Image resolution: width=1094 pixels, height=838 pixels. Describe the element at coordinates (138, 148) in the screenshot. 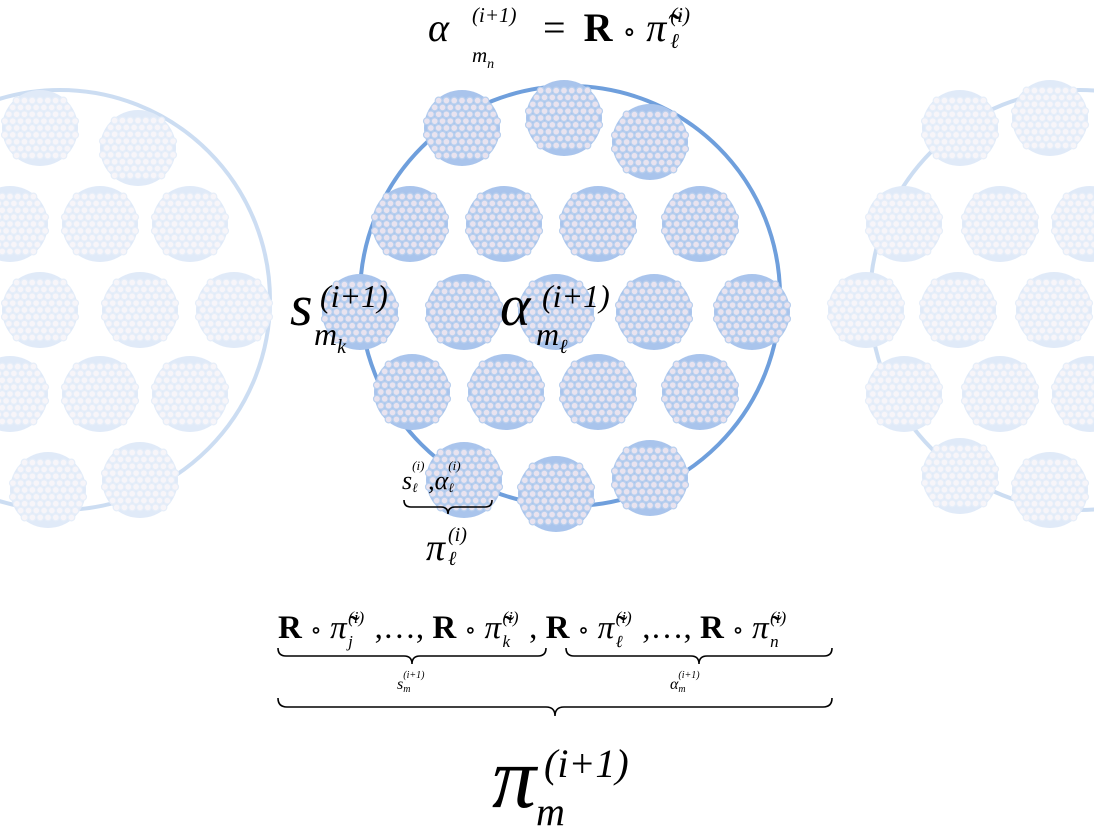

I see `left-faded-cluster` at that location.